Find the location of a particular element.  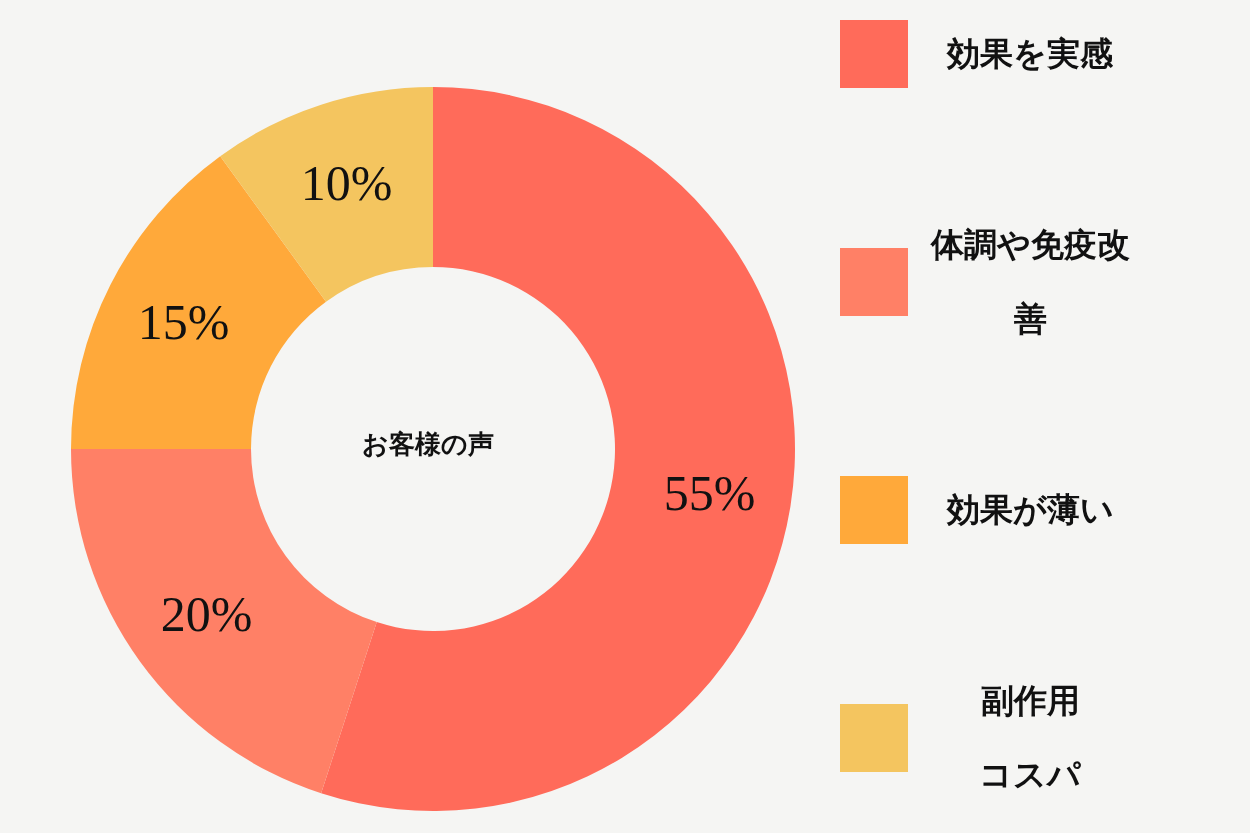

legend-label: 副作用コスパ is located at coordinates (1030, 738).